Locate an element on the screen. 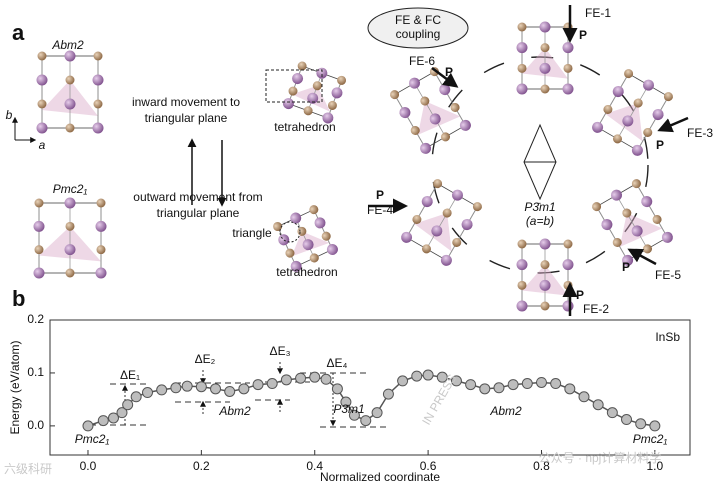 Image resolution: width=722 pixels, height=486 pixels. fe-label: FE-1 is located at coordinates (598, 13).